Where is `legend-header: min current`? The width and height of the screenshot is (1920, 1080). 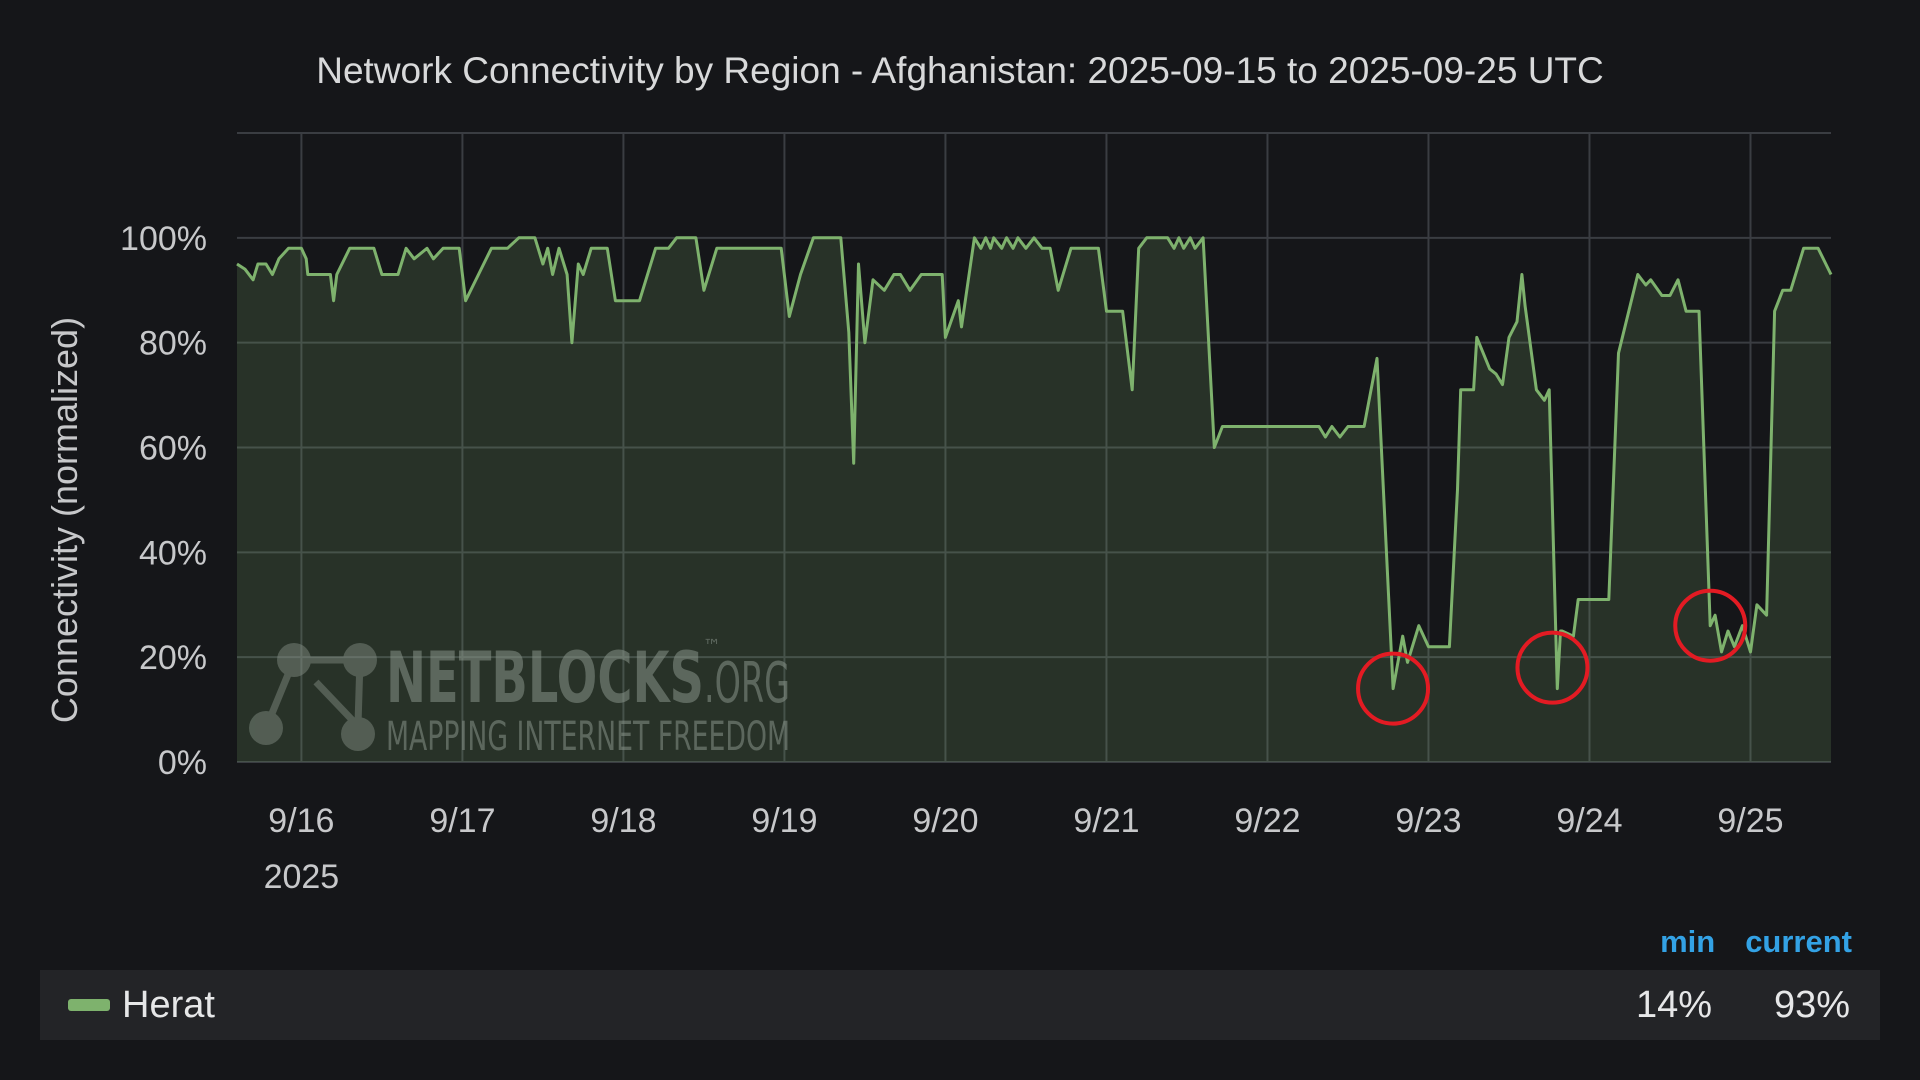
legend-header: min current is located at coordinates (1756, 942).